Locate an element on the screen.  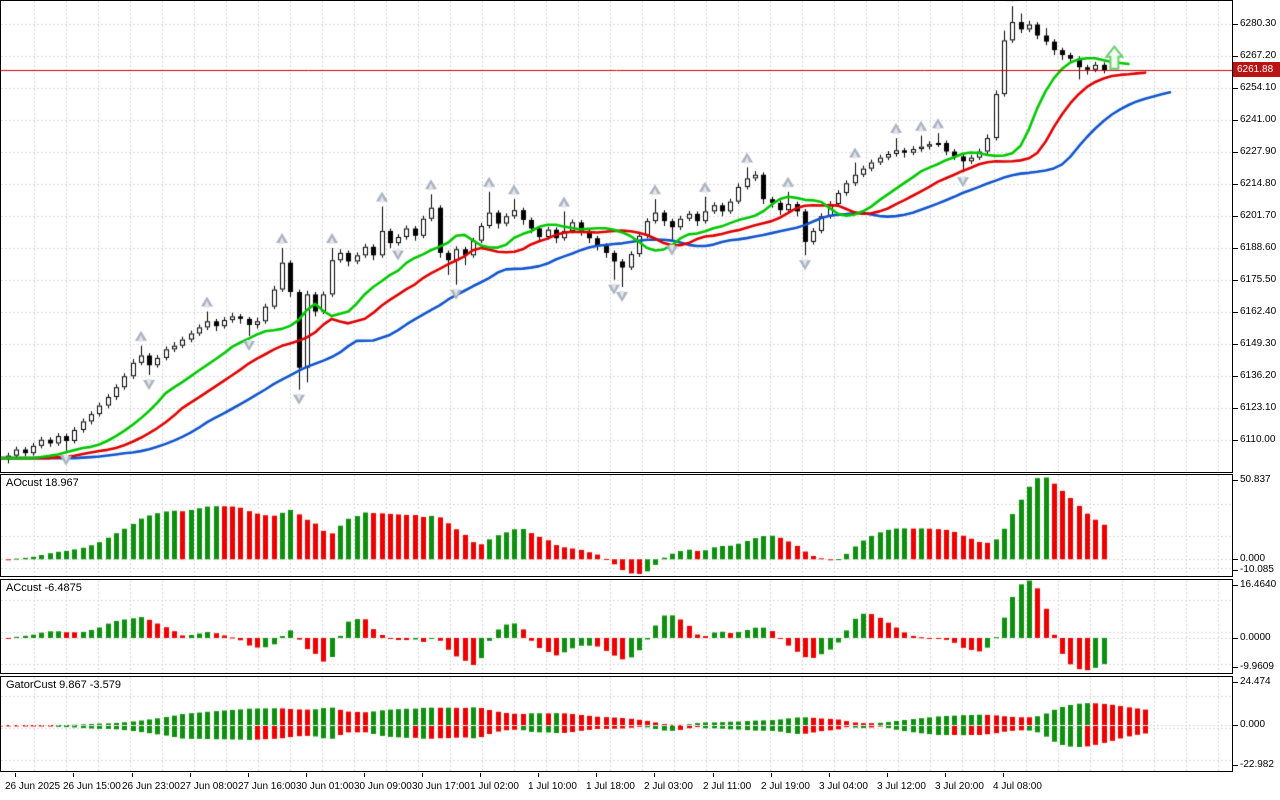
time-axis-label: 26 Jun 23:00 is located at coordinates (151, 786).